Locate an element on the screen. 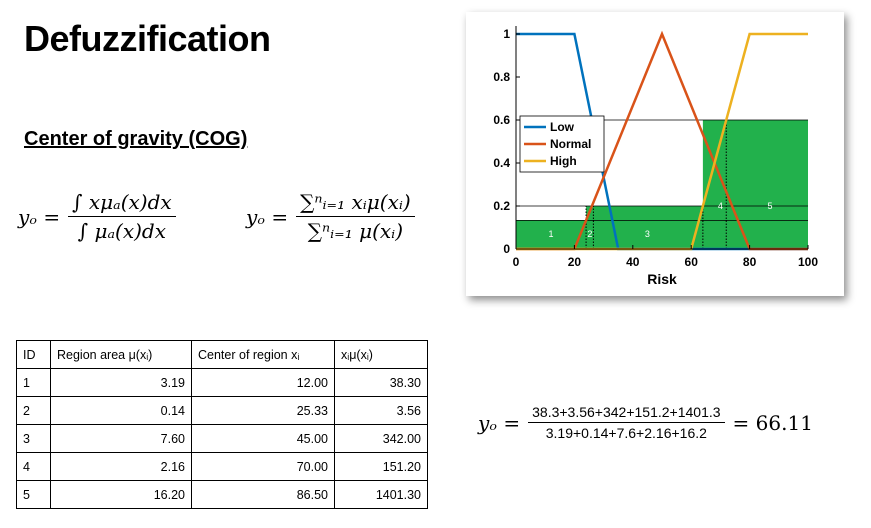 The height and width of the screenshot is (528, 871). cell-center: 12.00 is located at coordinates (263, 382).